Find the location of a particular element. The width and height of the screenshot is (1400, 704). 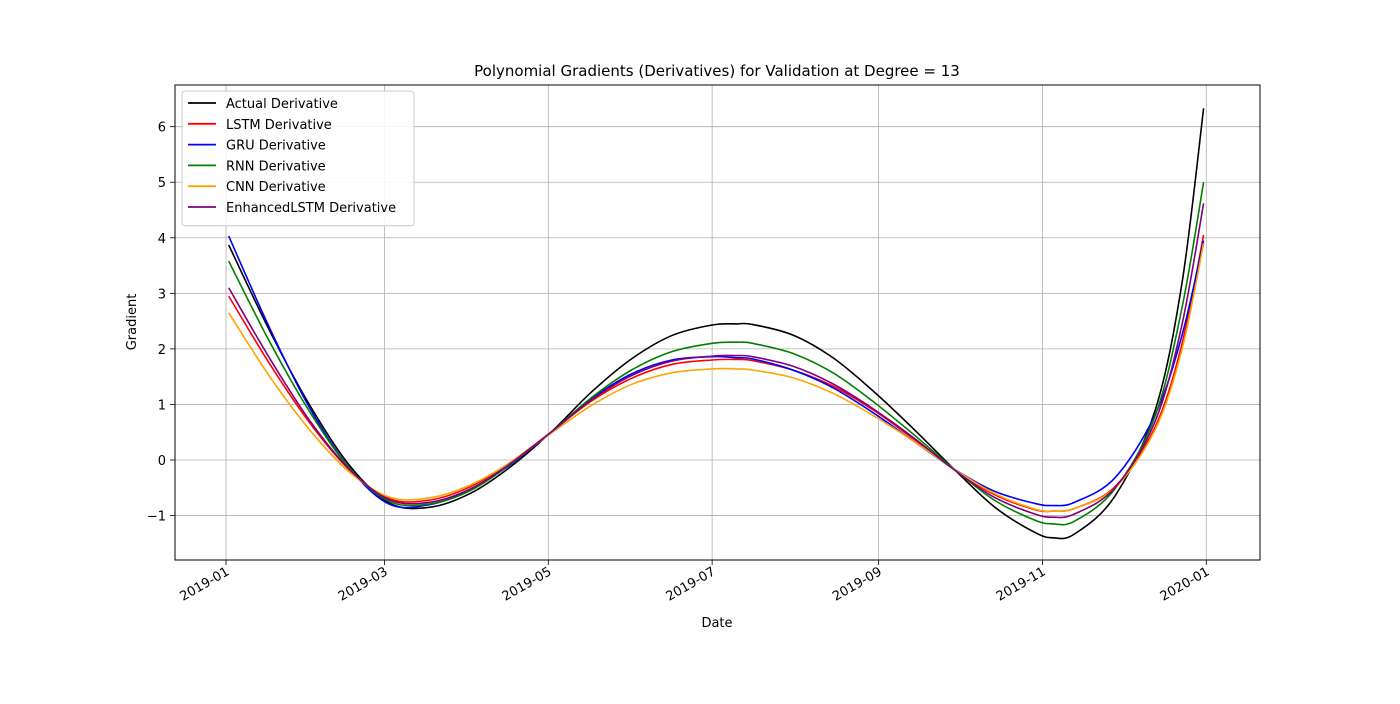

y-axis-label: Gradient is located at coordinates (132, 322).